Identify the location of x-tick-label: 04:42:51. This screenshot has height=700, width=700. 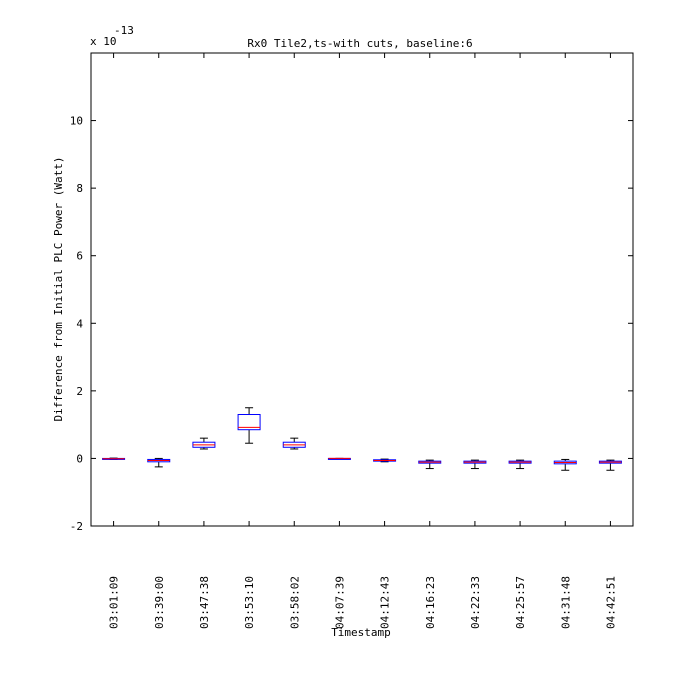
(610, 602).